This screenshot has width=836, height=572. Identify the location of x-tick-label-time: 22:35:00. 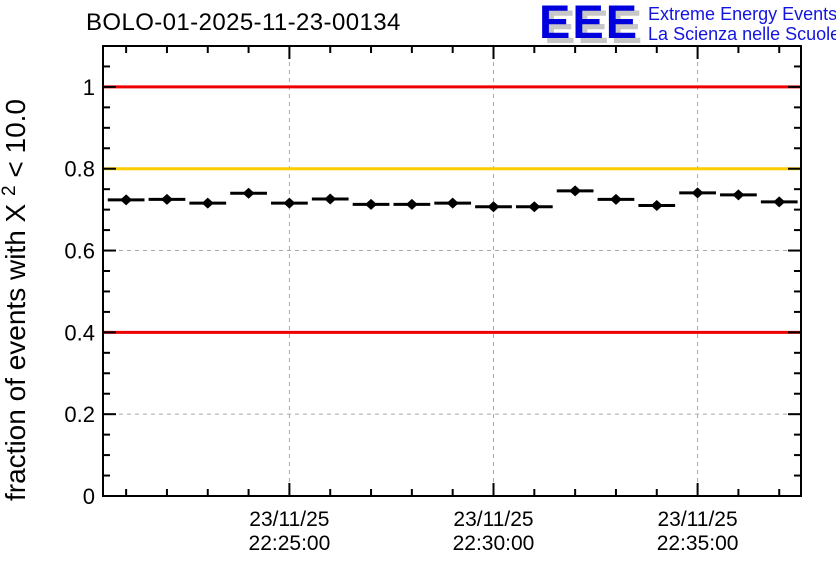
(698, 543).